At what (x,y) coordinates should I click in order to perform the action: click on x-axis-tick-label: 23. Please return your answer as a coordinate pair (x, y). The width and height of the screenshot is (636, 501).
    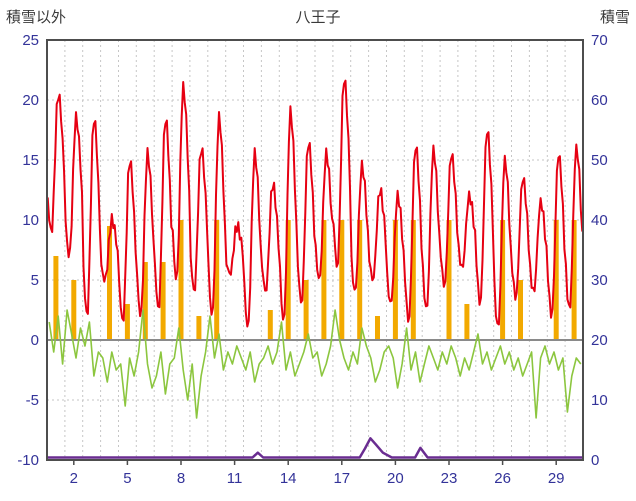
    Looking at the image, I should click on (449, 478).